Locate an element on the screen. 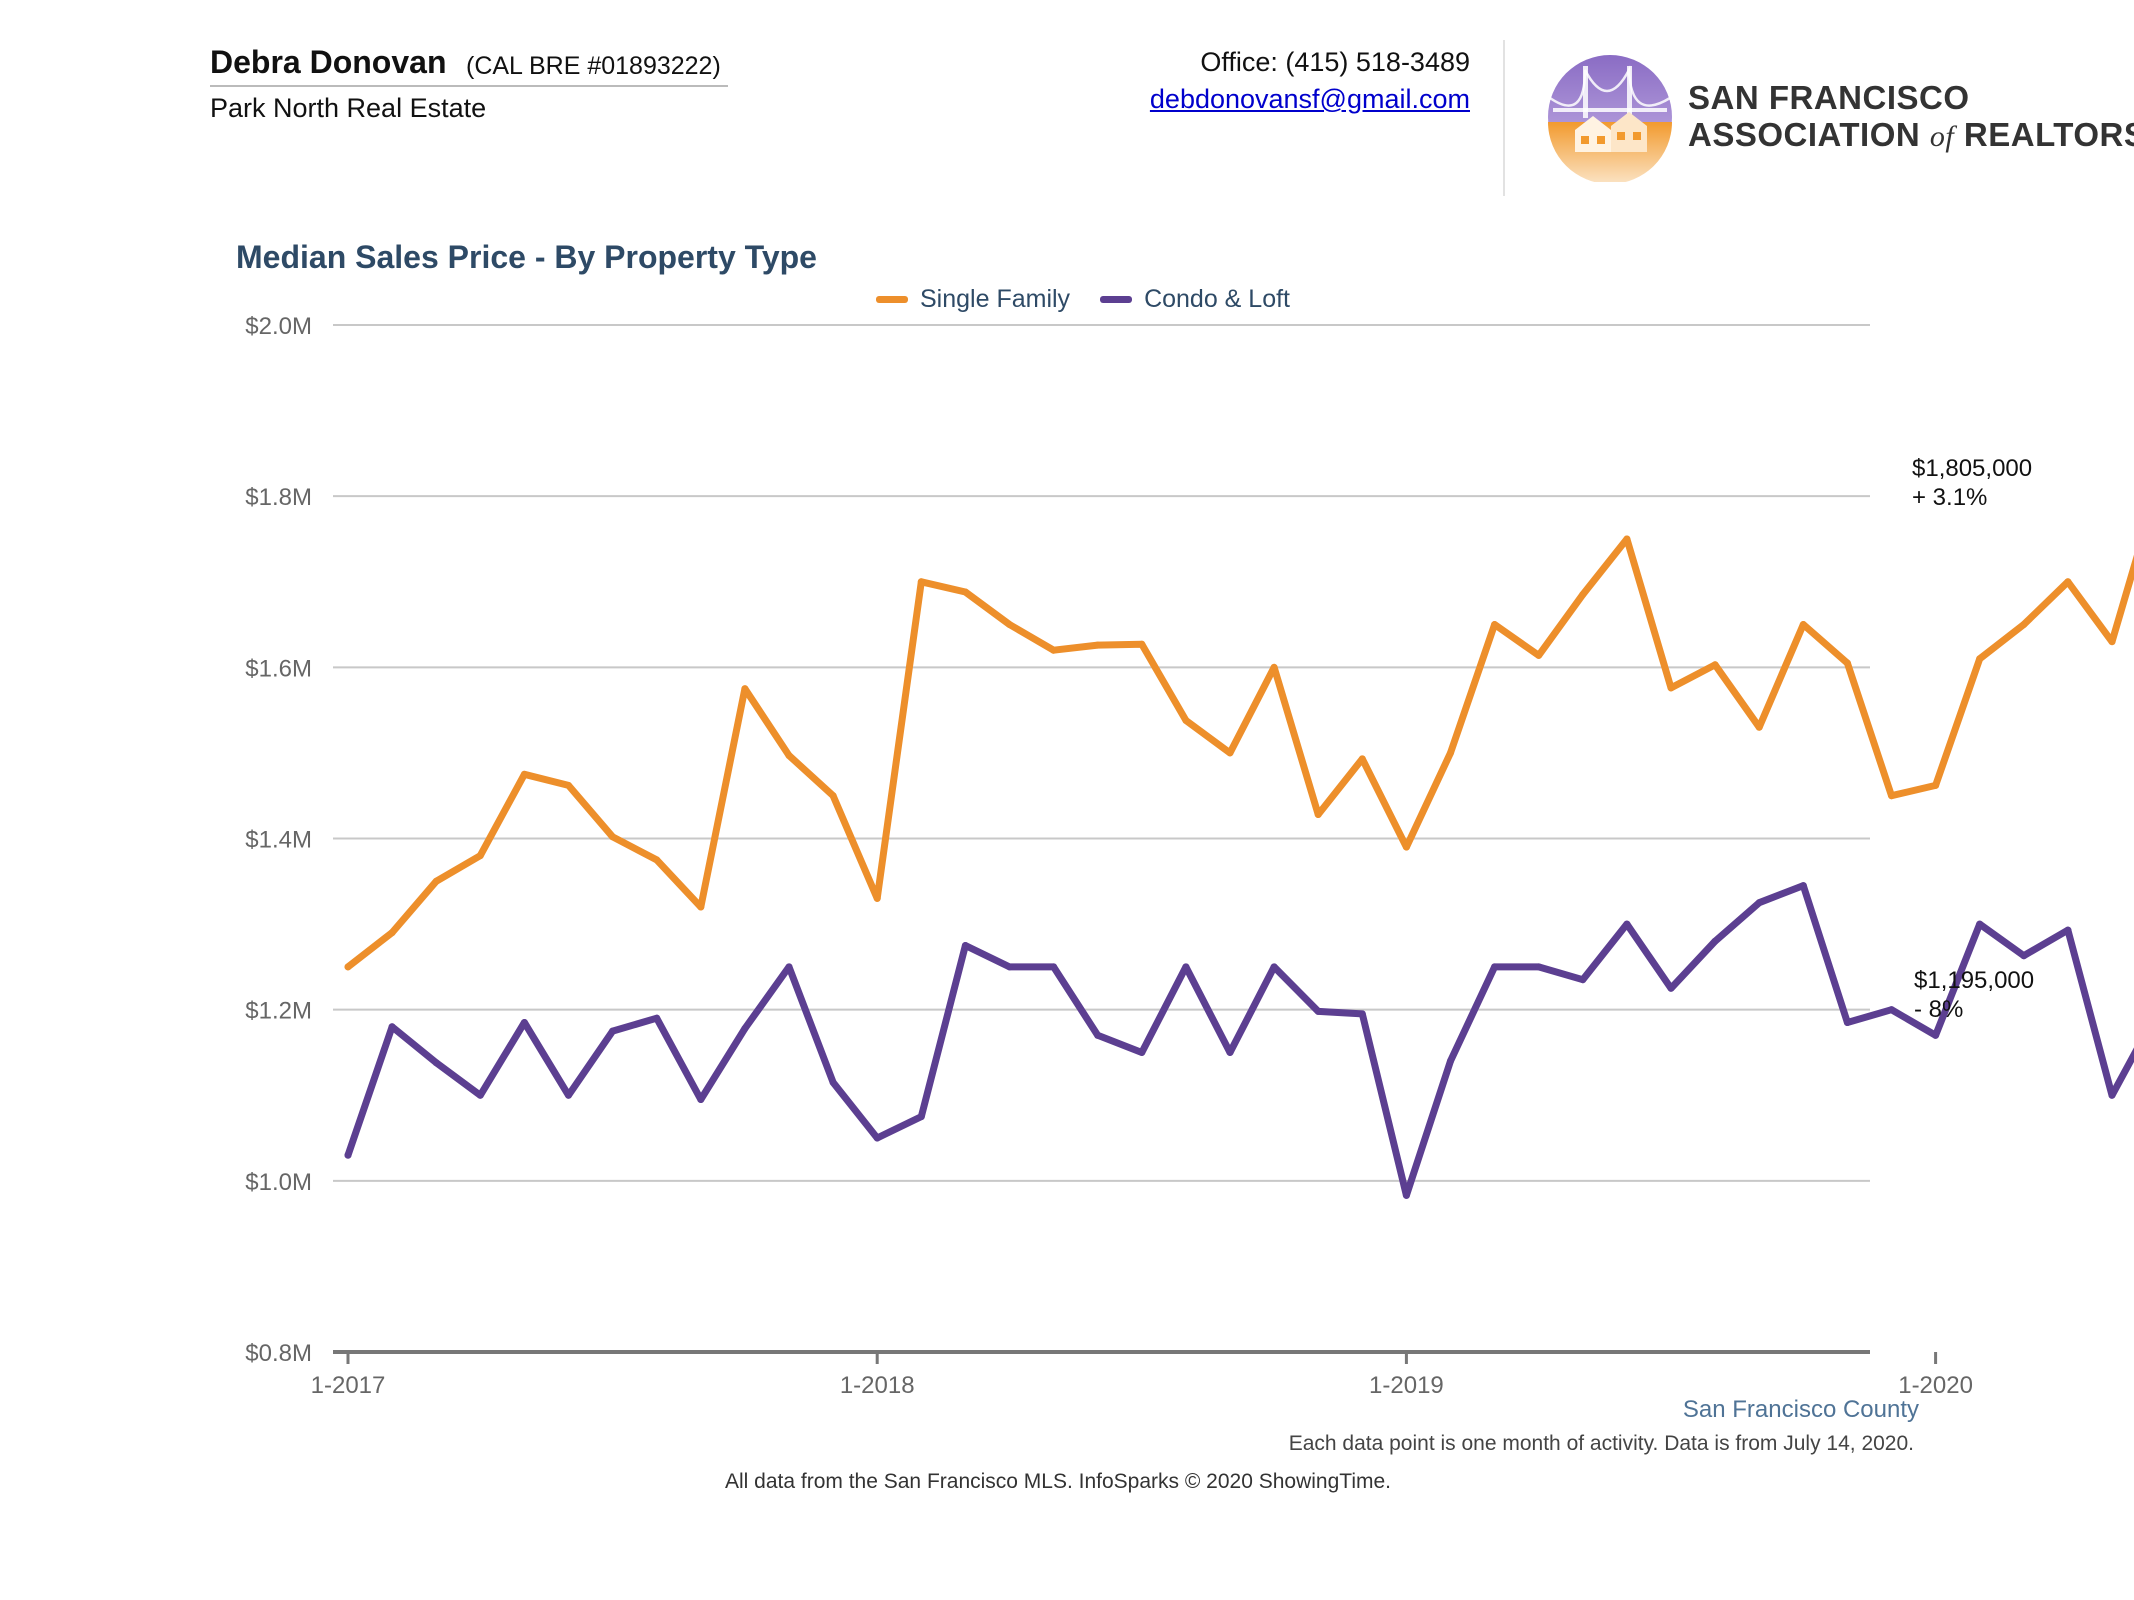 The image size is (2134, 1600). agent-company: Park North Real Estate is located at coordinates (348, 108).